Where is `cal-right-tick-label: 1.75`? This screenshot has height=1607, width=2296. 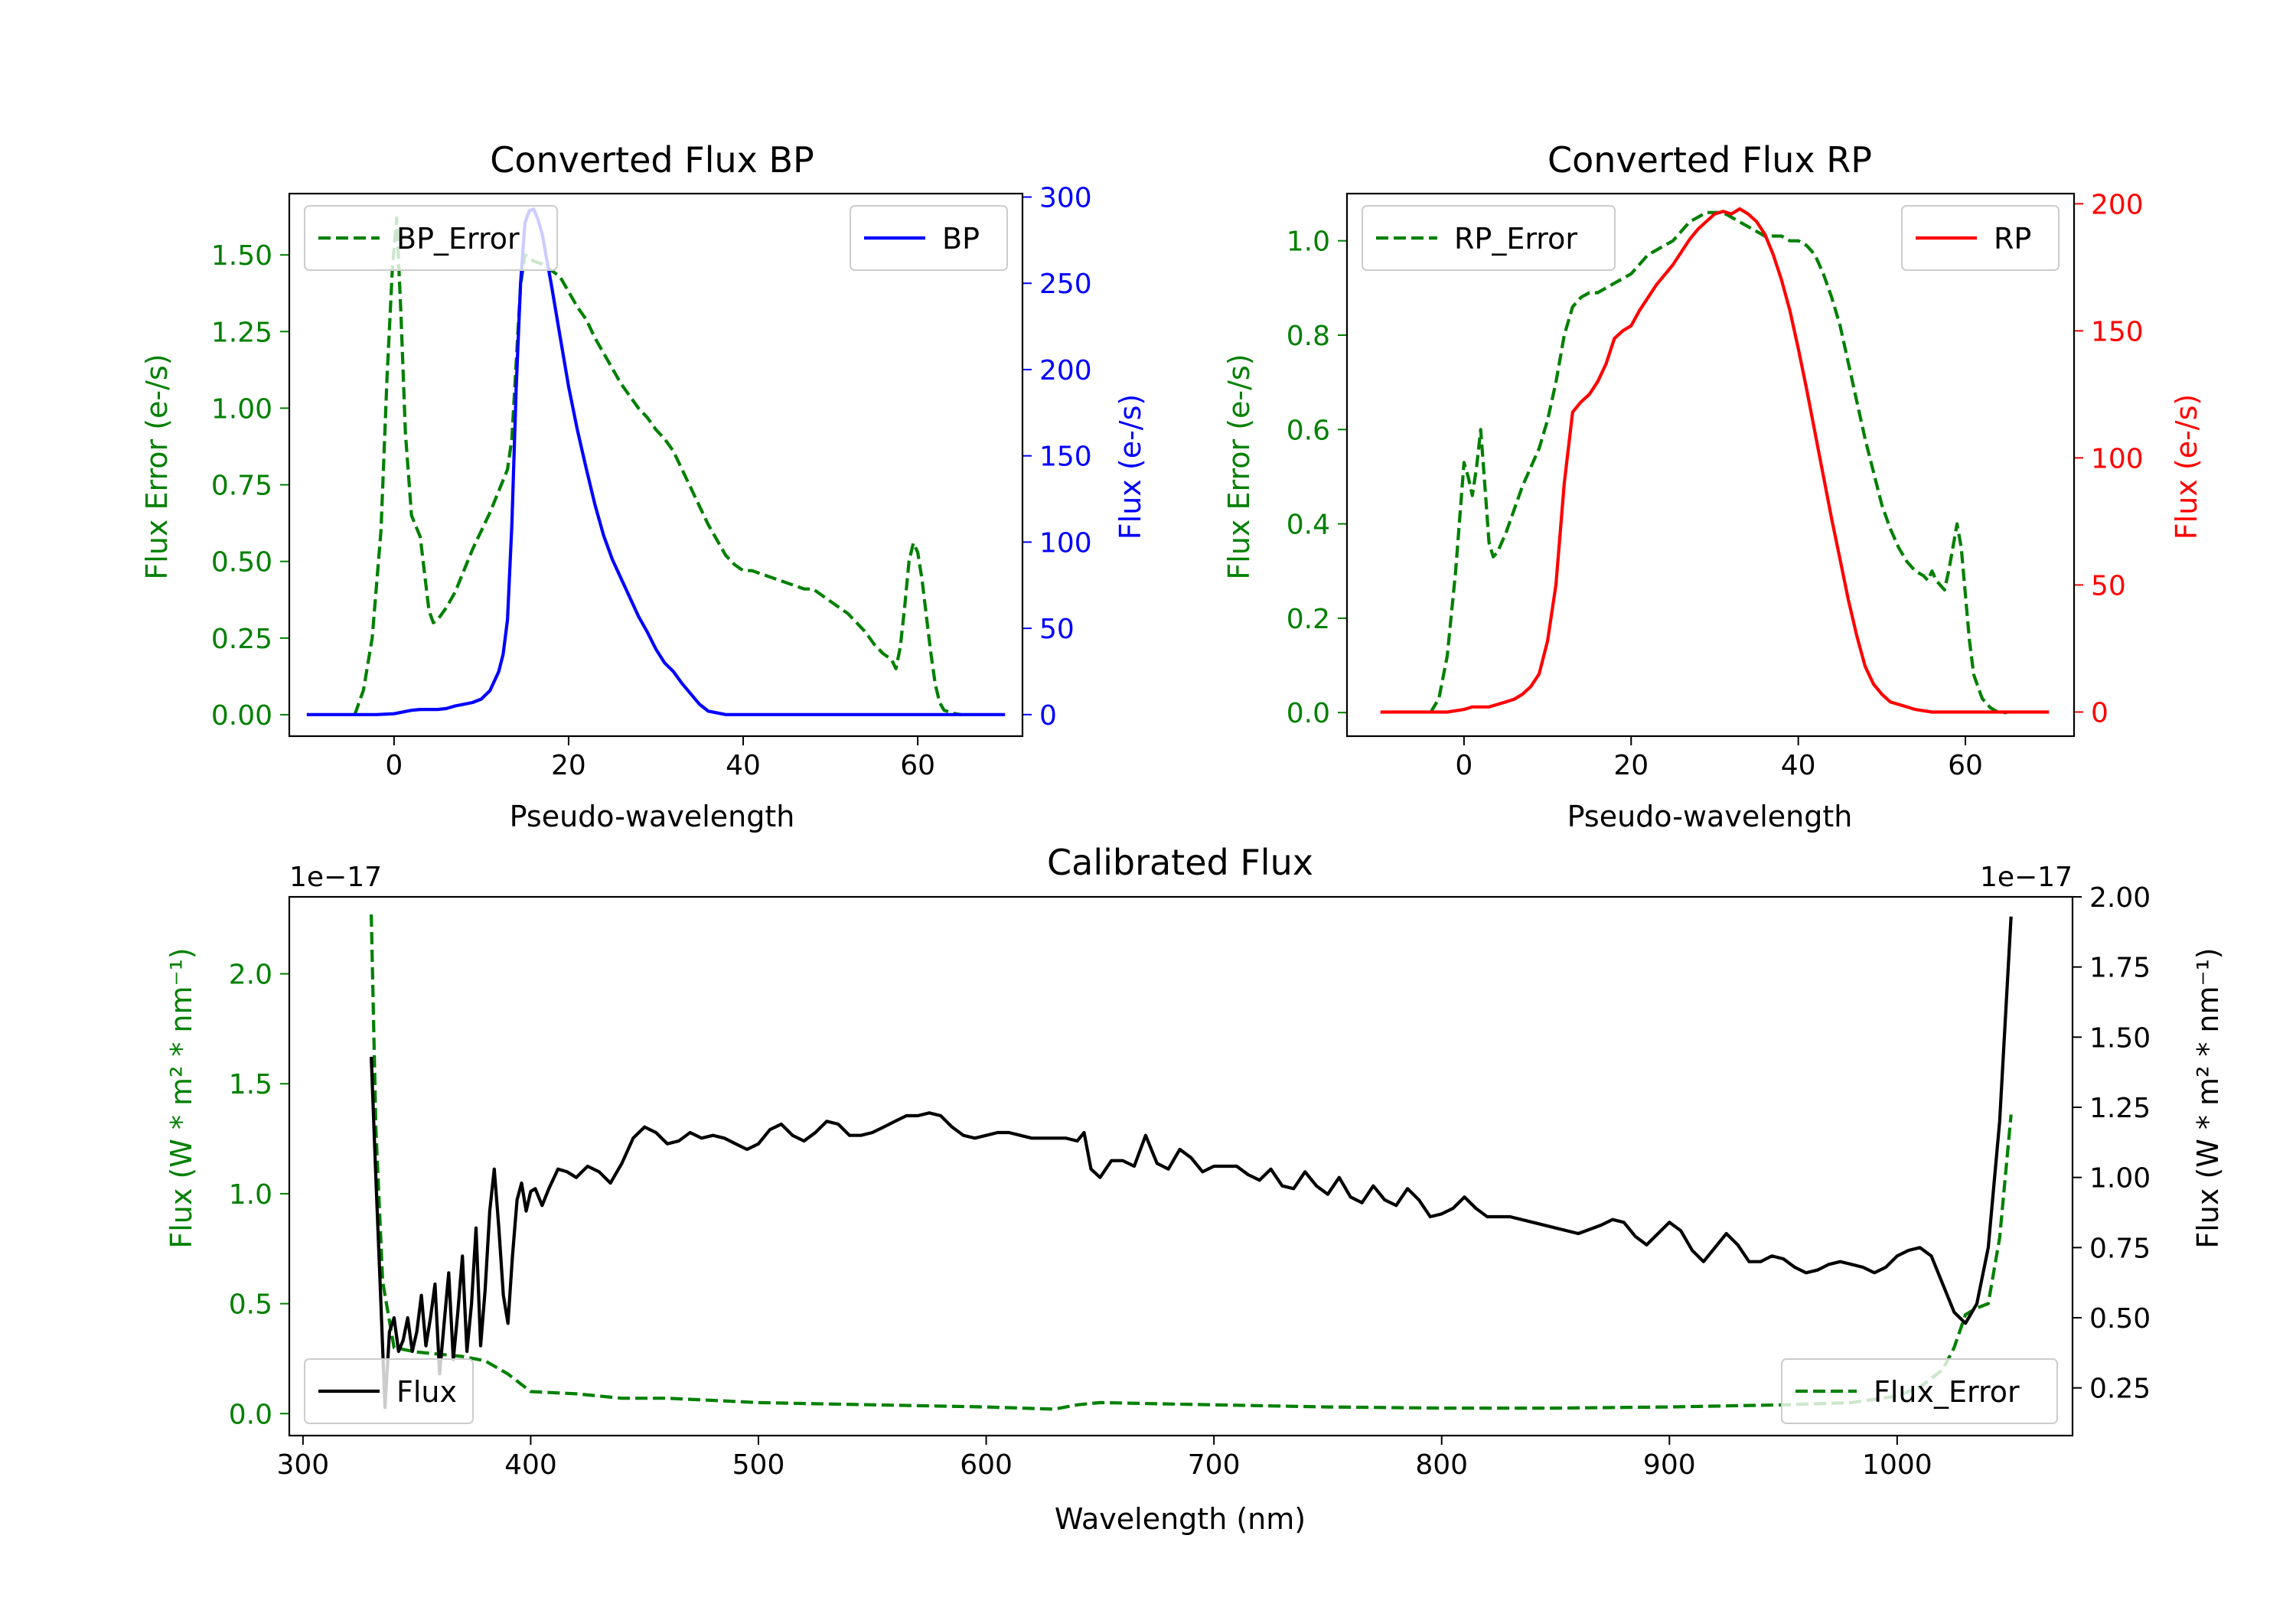
cal-right-tick-label: 1.75 is located at coordinates (2120, 968).